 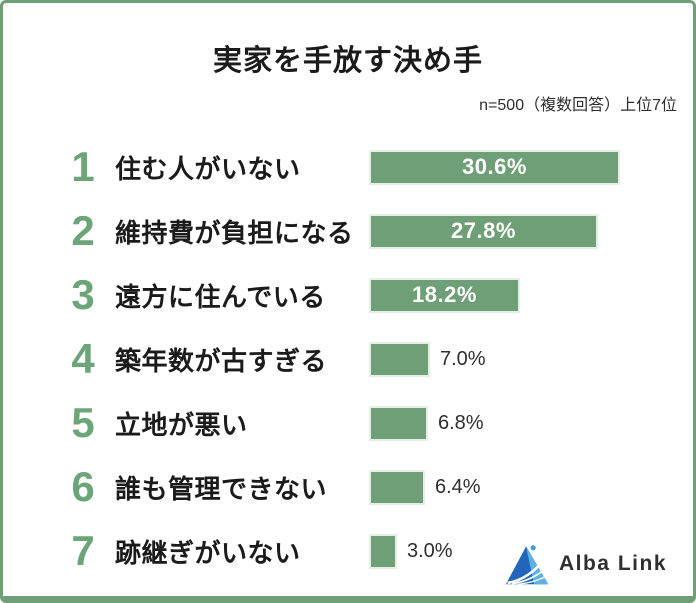 What do you see at coordinates (347, 61) in the screenshot?
I see `chart-title: 実家を手放す決め手` at bounding box center [347, 61].